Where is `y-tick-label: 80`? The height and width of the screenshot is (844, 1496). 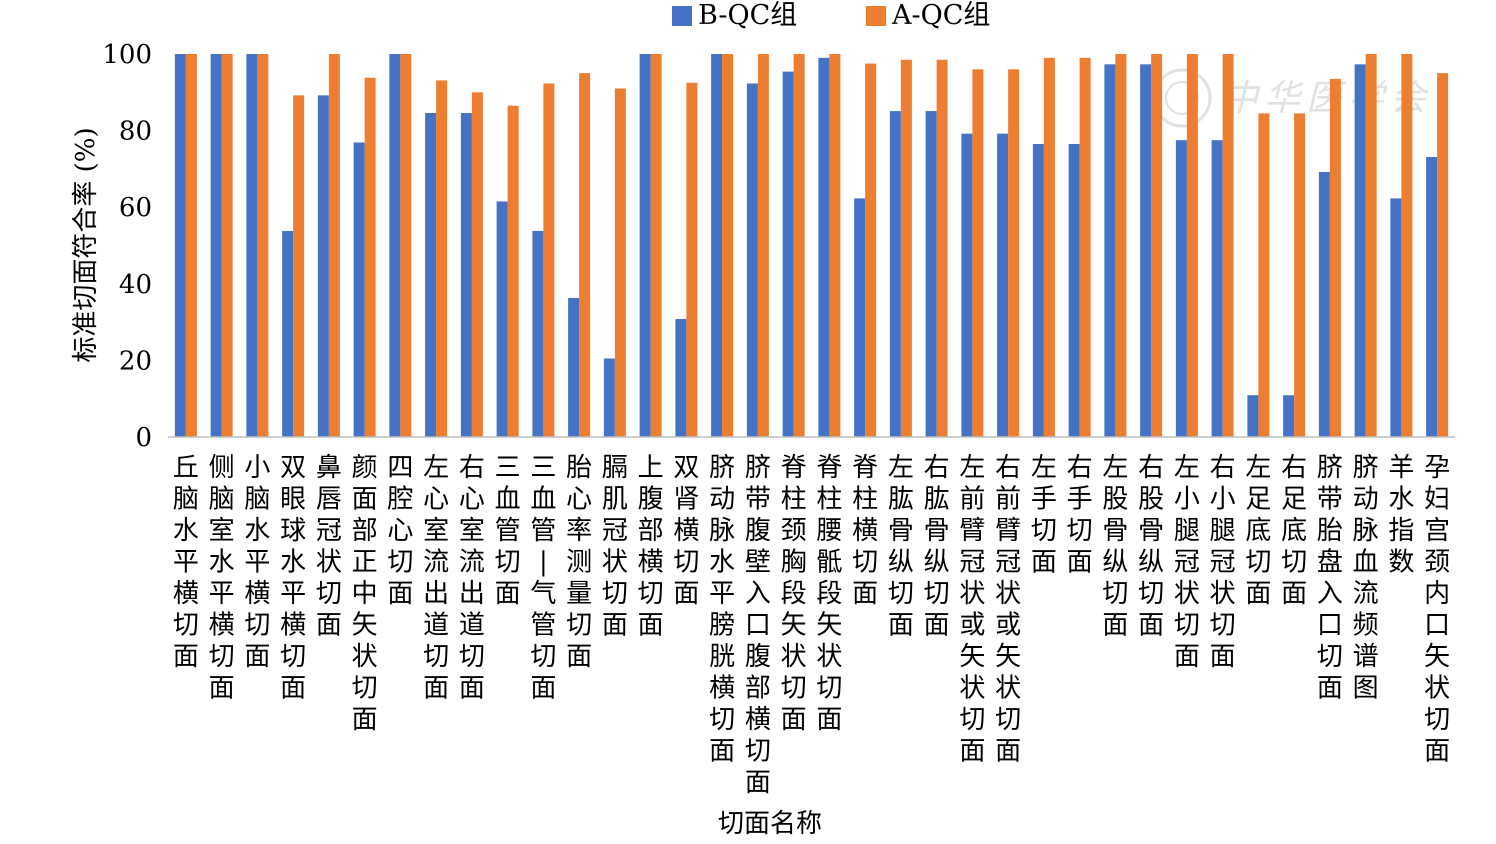
y-tick-label: 80 is located at coordinates (135, 132).